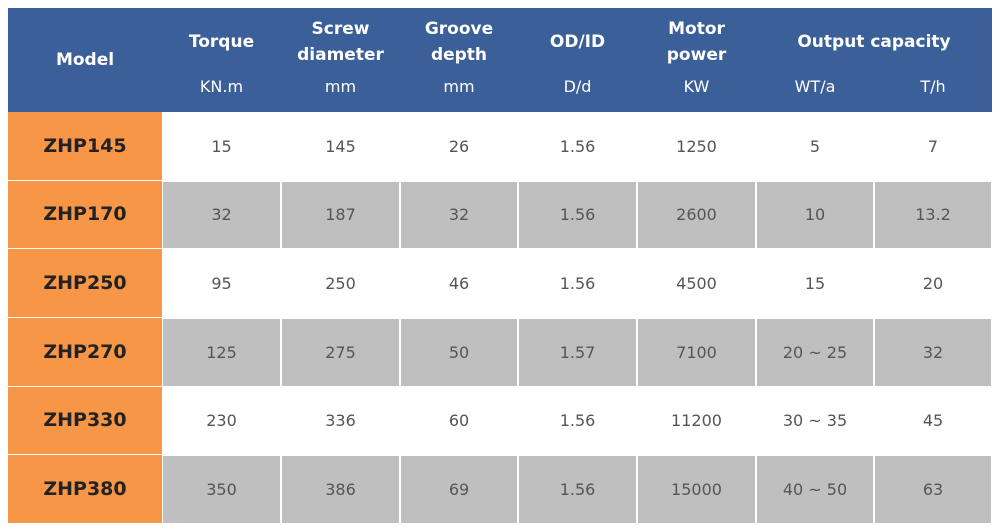  What do you see at coordinates (696, 215) in the screenshot?
I see `data-cell: 2600` at bounding box center [696, 215].